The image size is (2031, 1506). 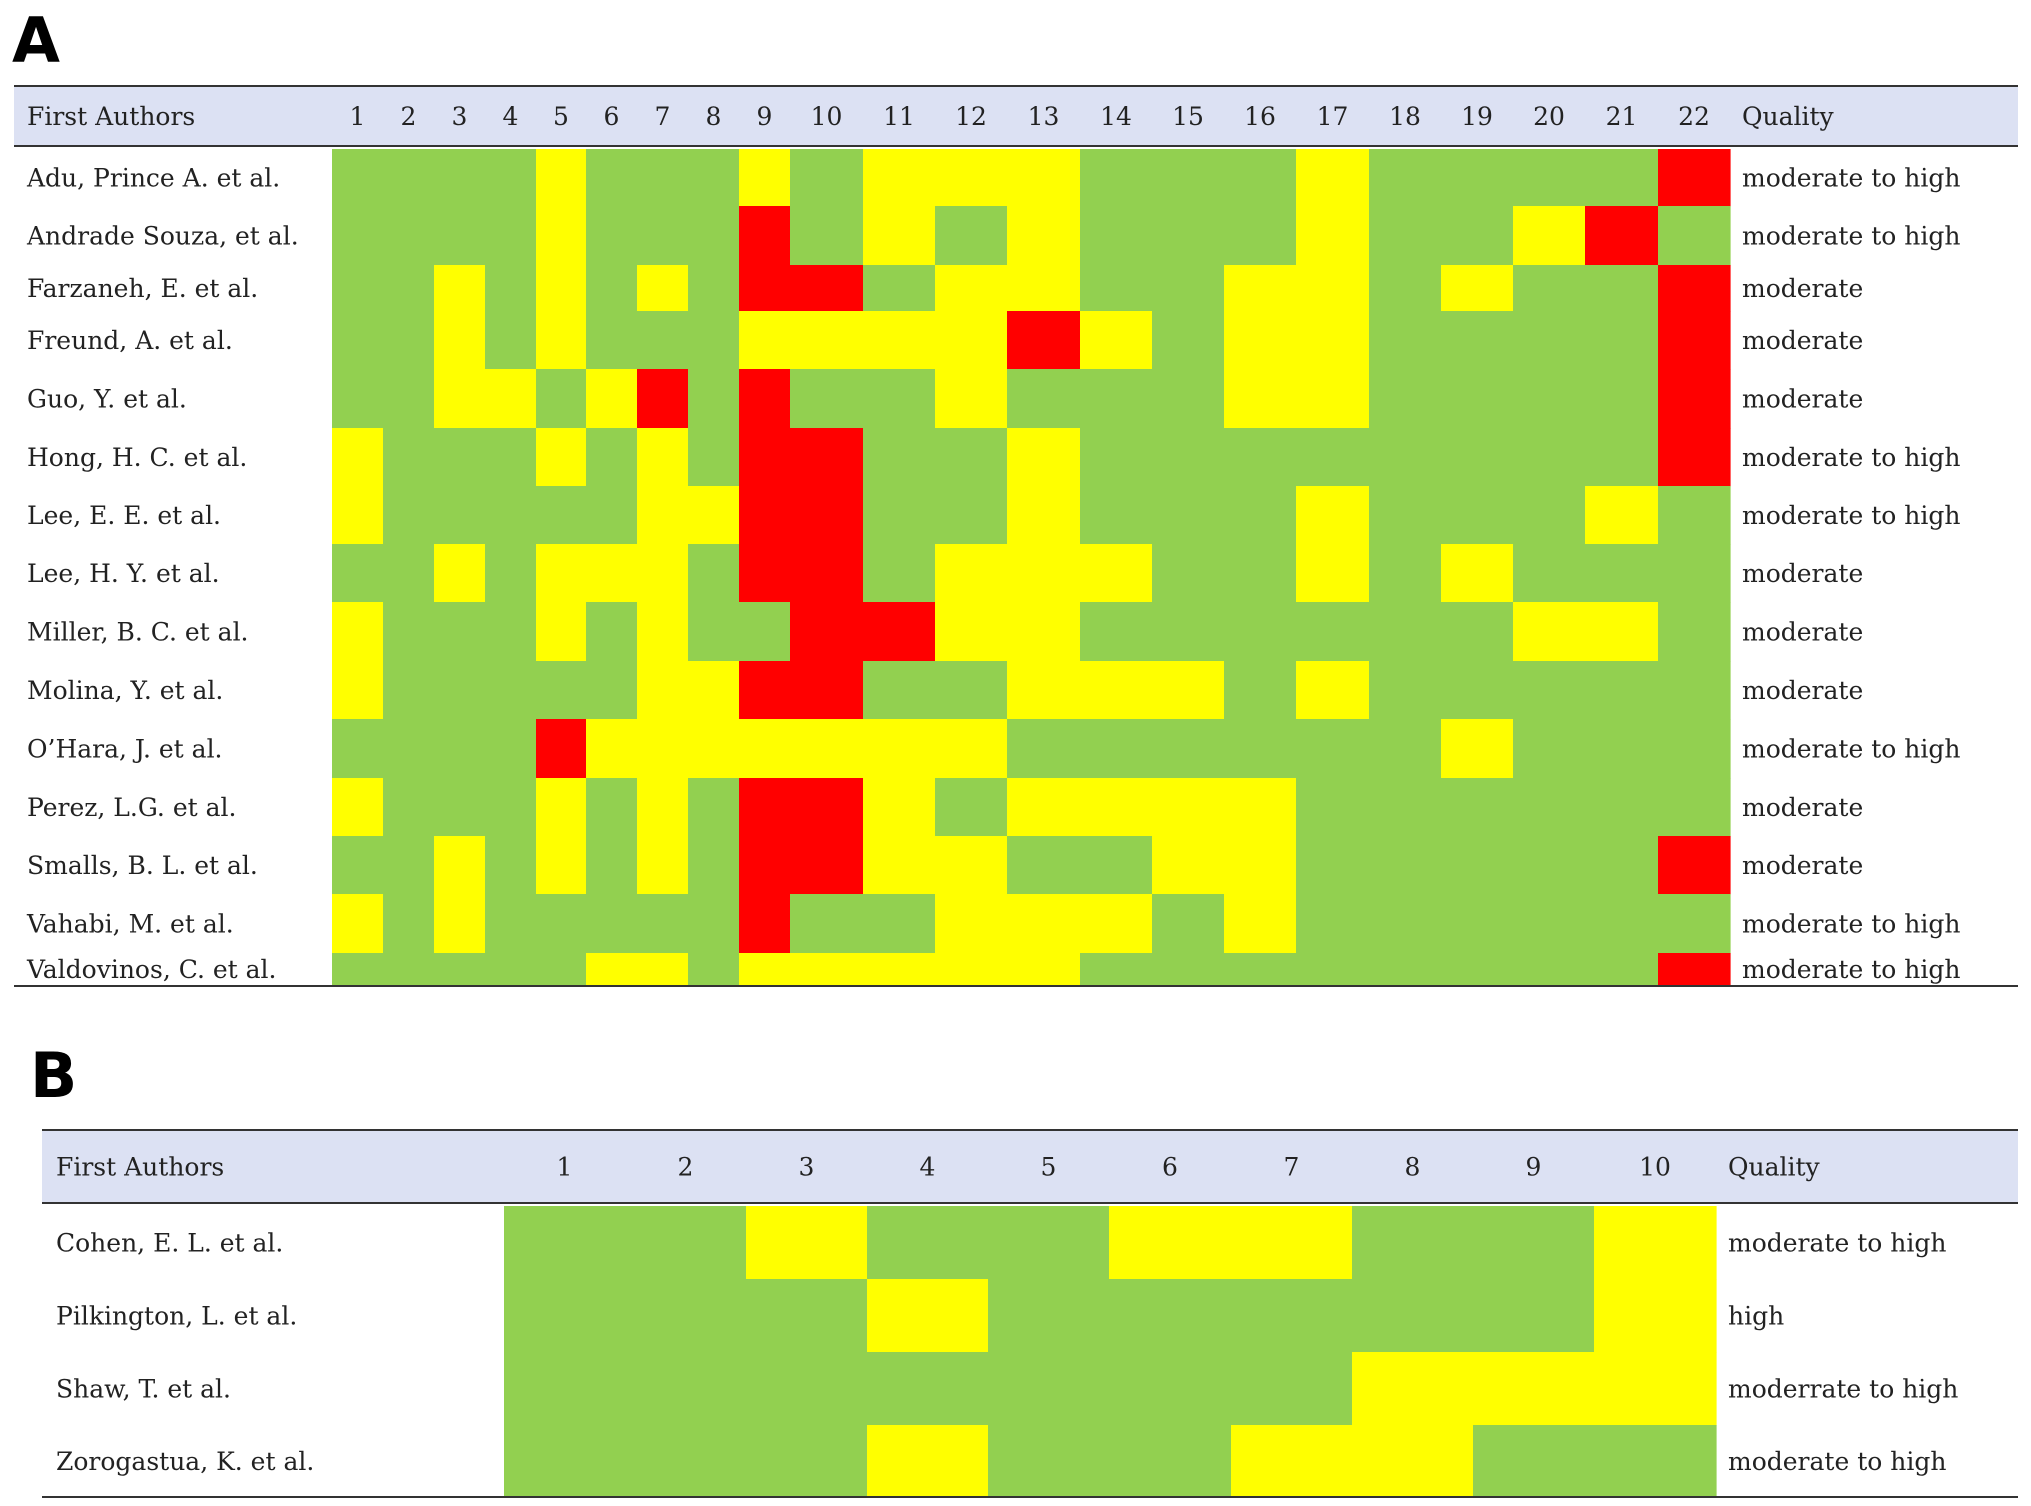 I want to click on author-label: Guo, Y. et al., so click(x=107, y=399).